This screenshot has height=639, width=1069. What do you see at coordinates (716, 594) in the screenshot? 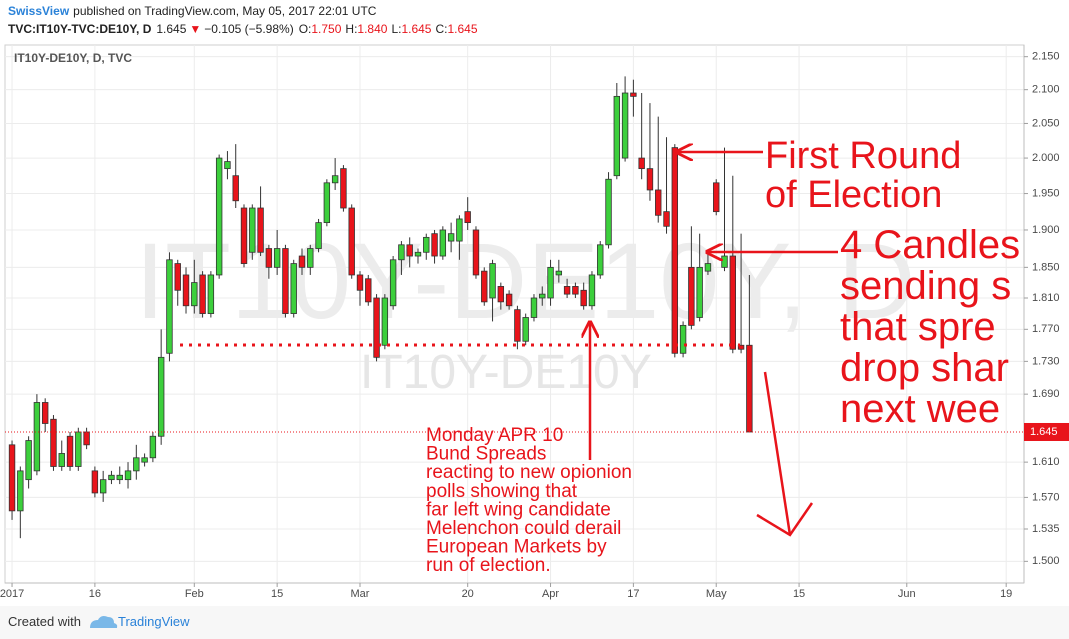
I see `x-tick-label: May` at bounding box center [716, 594].